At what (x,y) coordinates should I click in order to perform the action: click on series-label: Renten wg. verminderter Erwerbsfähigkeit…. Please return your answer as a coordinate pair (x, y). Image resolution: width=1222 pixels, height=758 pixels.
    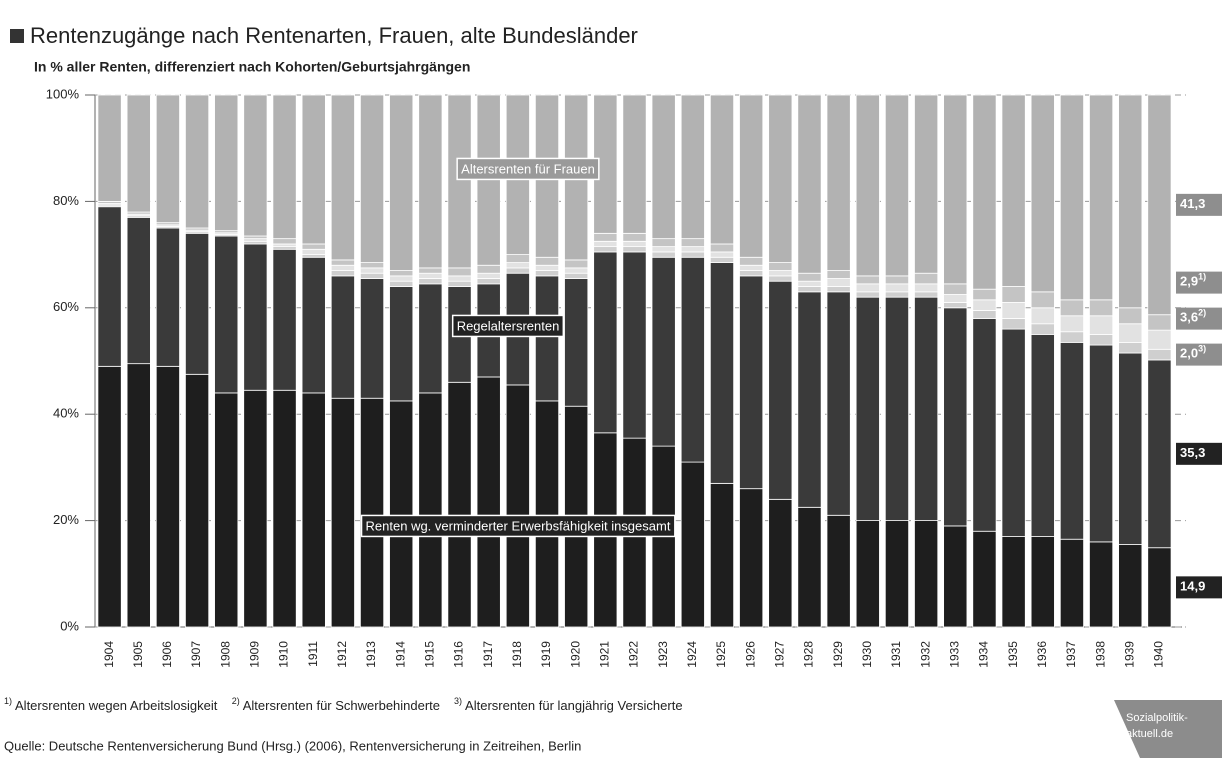
    Looking at the image, I should click on (518, 525).